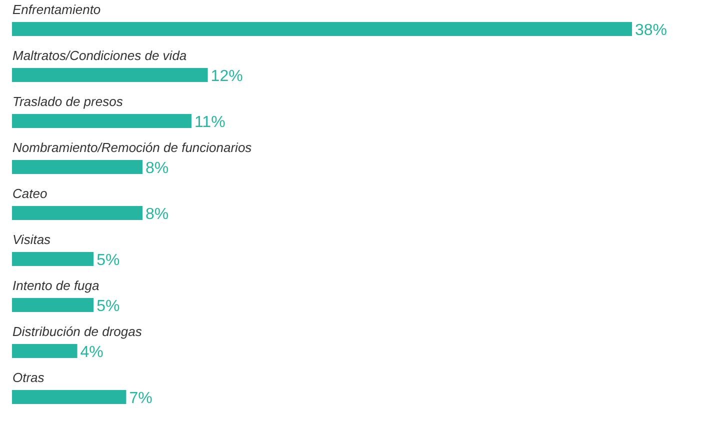  I want to click on y-tick-label: Cateo, so click(30, 193).